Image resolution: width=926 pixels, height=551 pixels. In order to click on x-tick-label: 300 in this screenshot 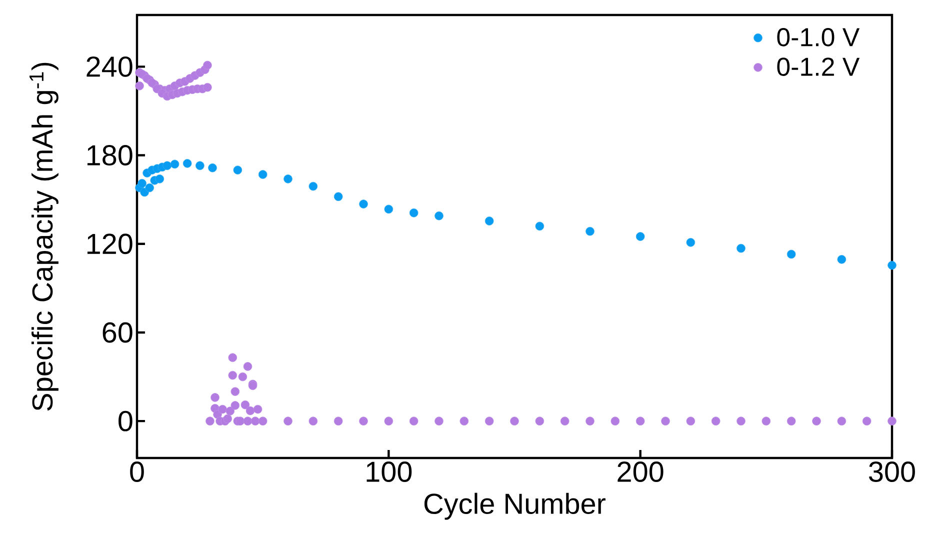, I will do `click(892, 472)`.